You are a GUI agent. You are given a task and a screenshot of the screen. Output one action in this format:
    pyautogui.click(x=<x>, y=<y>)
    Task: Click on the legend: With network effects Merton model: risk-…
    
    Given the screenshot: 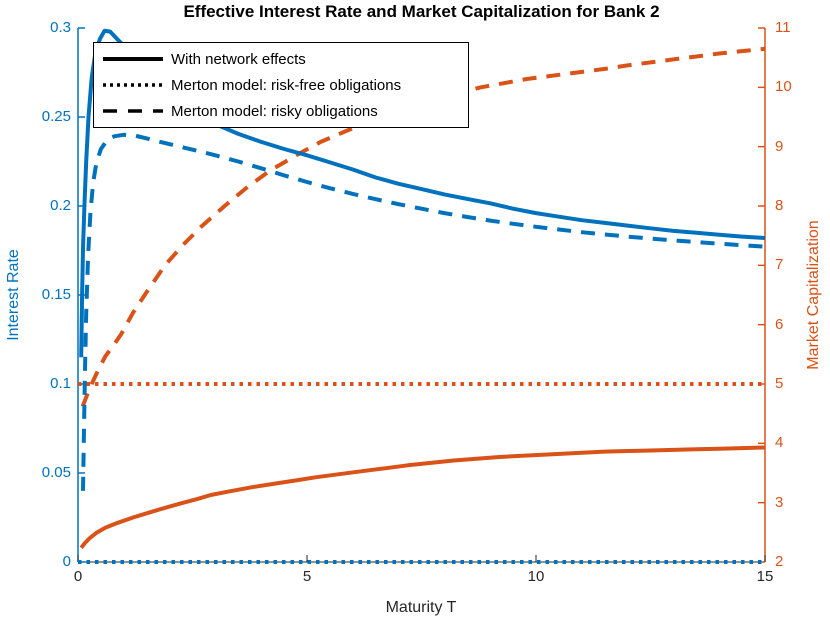 What is the action you would take?
    pyautogui.click(x=281, y=85)
    